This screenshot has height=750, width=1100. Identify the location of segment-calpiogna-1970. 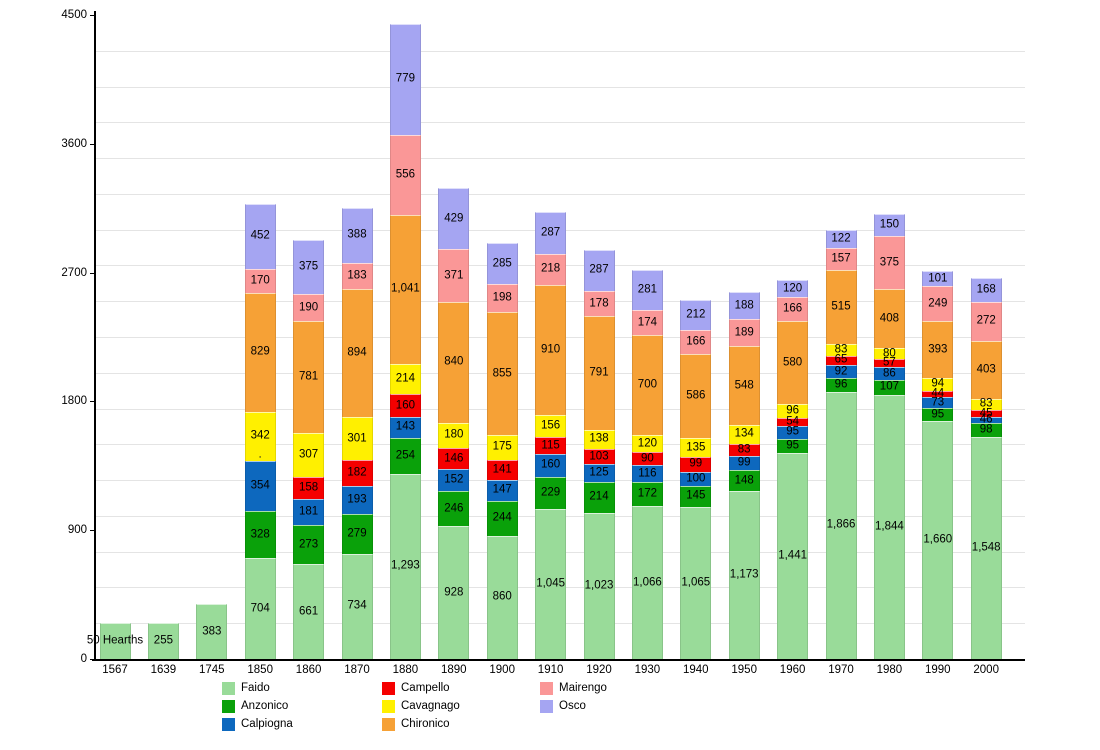
(841, 372).